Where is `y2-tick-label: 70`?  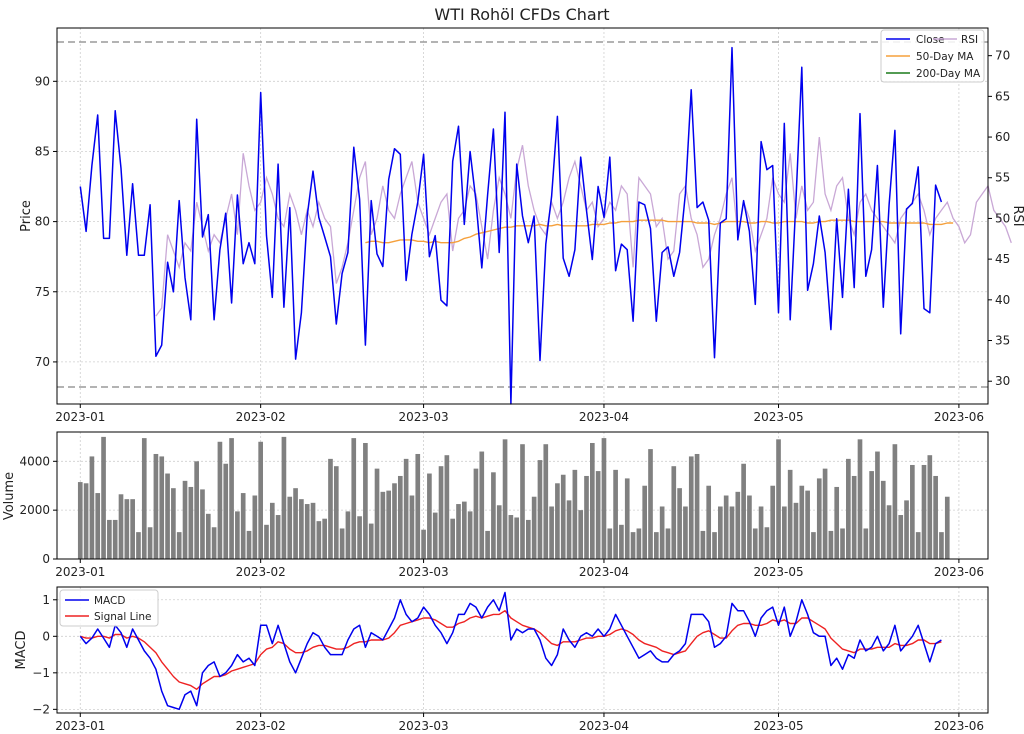
y2-tick-label: 70 is located at coordinates (1002, 56).